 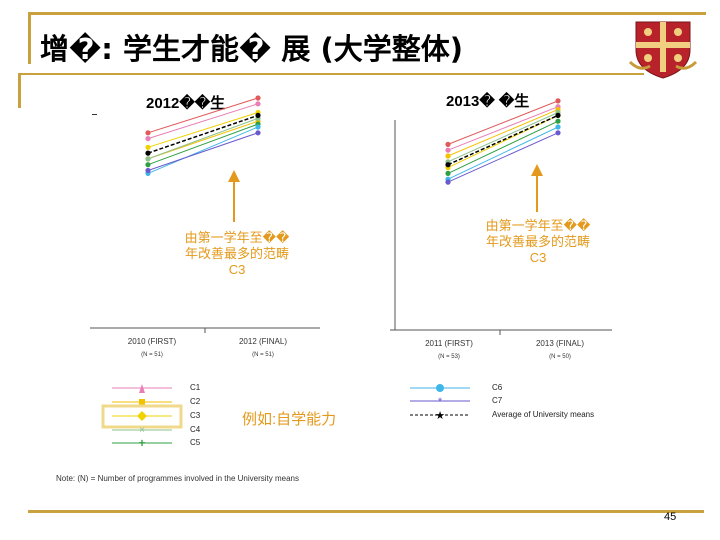 I want to click on page-number: 45, so click(x=670, y=517).